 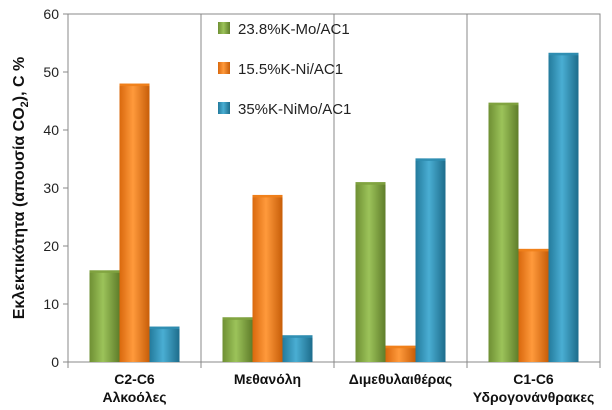 I want to click on x-category-label-3-1: Υδρογονάνθρακες, so click(x=534, y=397).